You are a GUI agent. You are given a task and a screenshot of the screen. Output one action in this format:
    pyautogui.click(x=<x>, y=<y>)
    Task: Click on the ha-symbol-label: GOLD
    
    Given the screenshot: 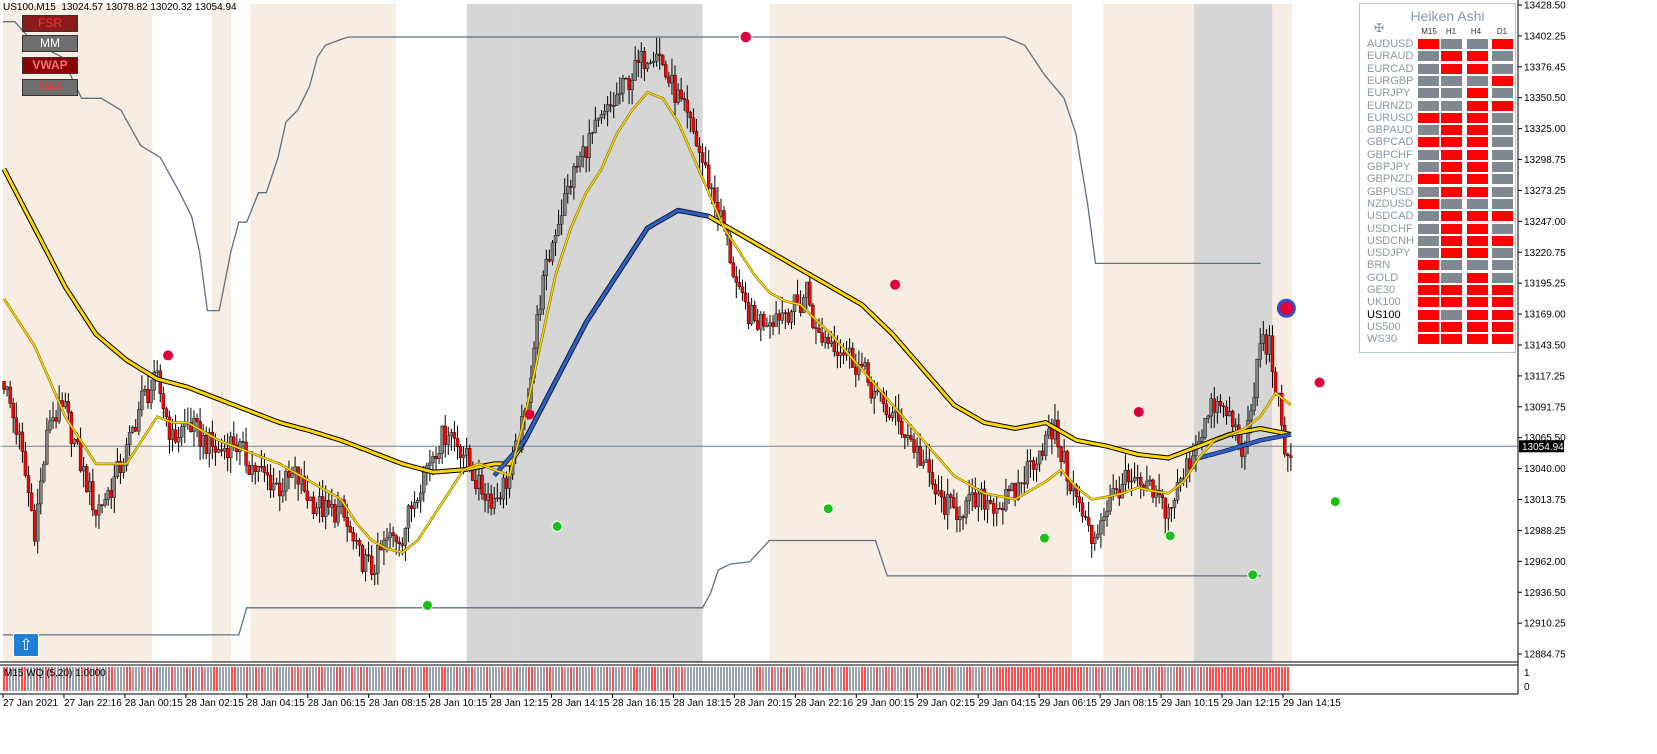 What is the action you would take?
    pyautogui.click(x=1383, y=277)
    